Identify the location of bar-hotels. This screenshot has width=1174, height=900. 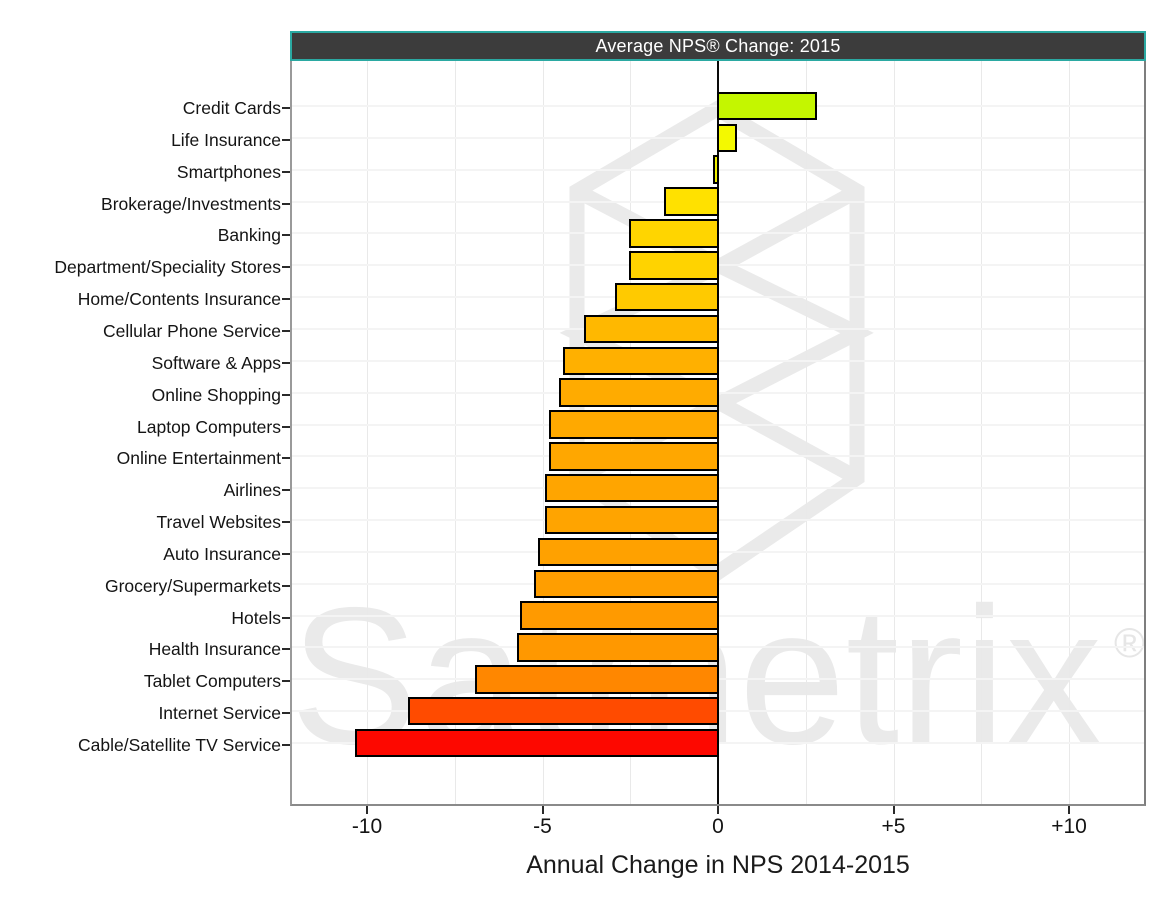
(619, 615).